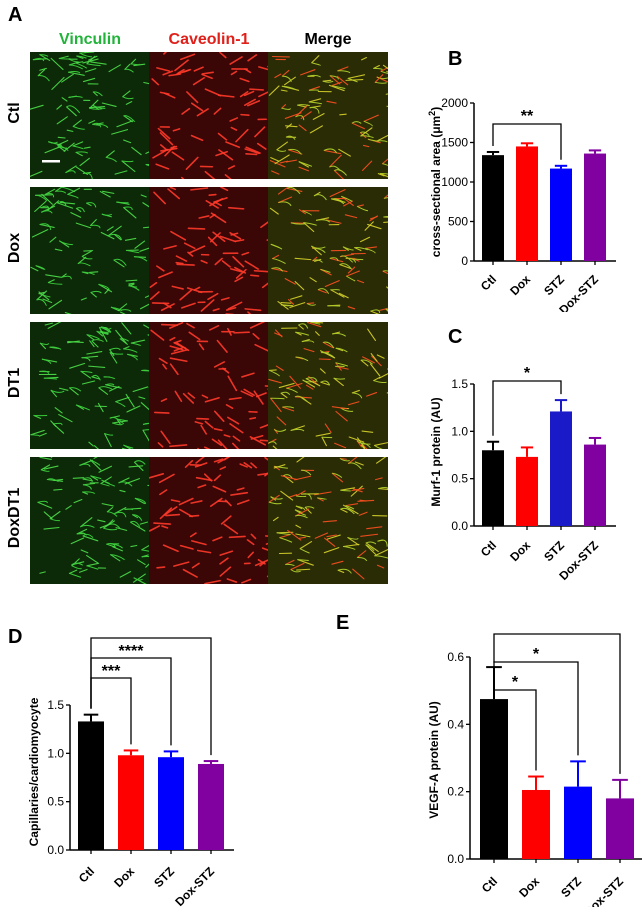 The width and height of the screenshot is (642, 912). Describe the element at coordinates (455, 792) in the screenshot. I see `y-tick-label: 0.2` at that location.